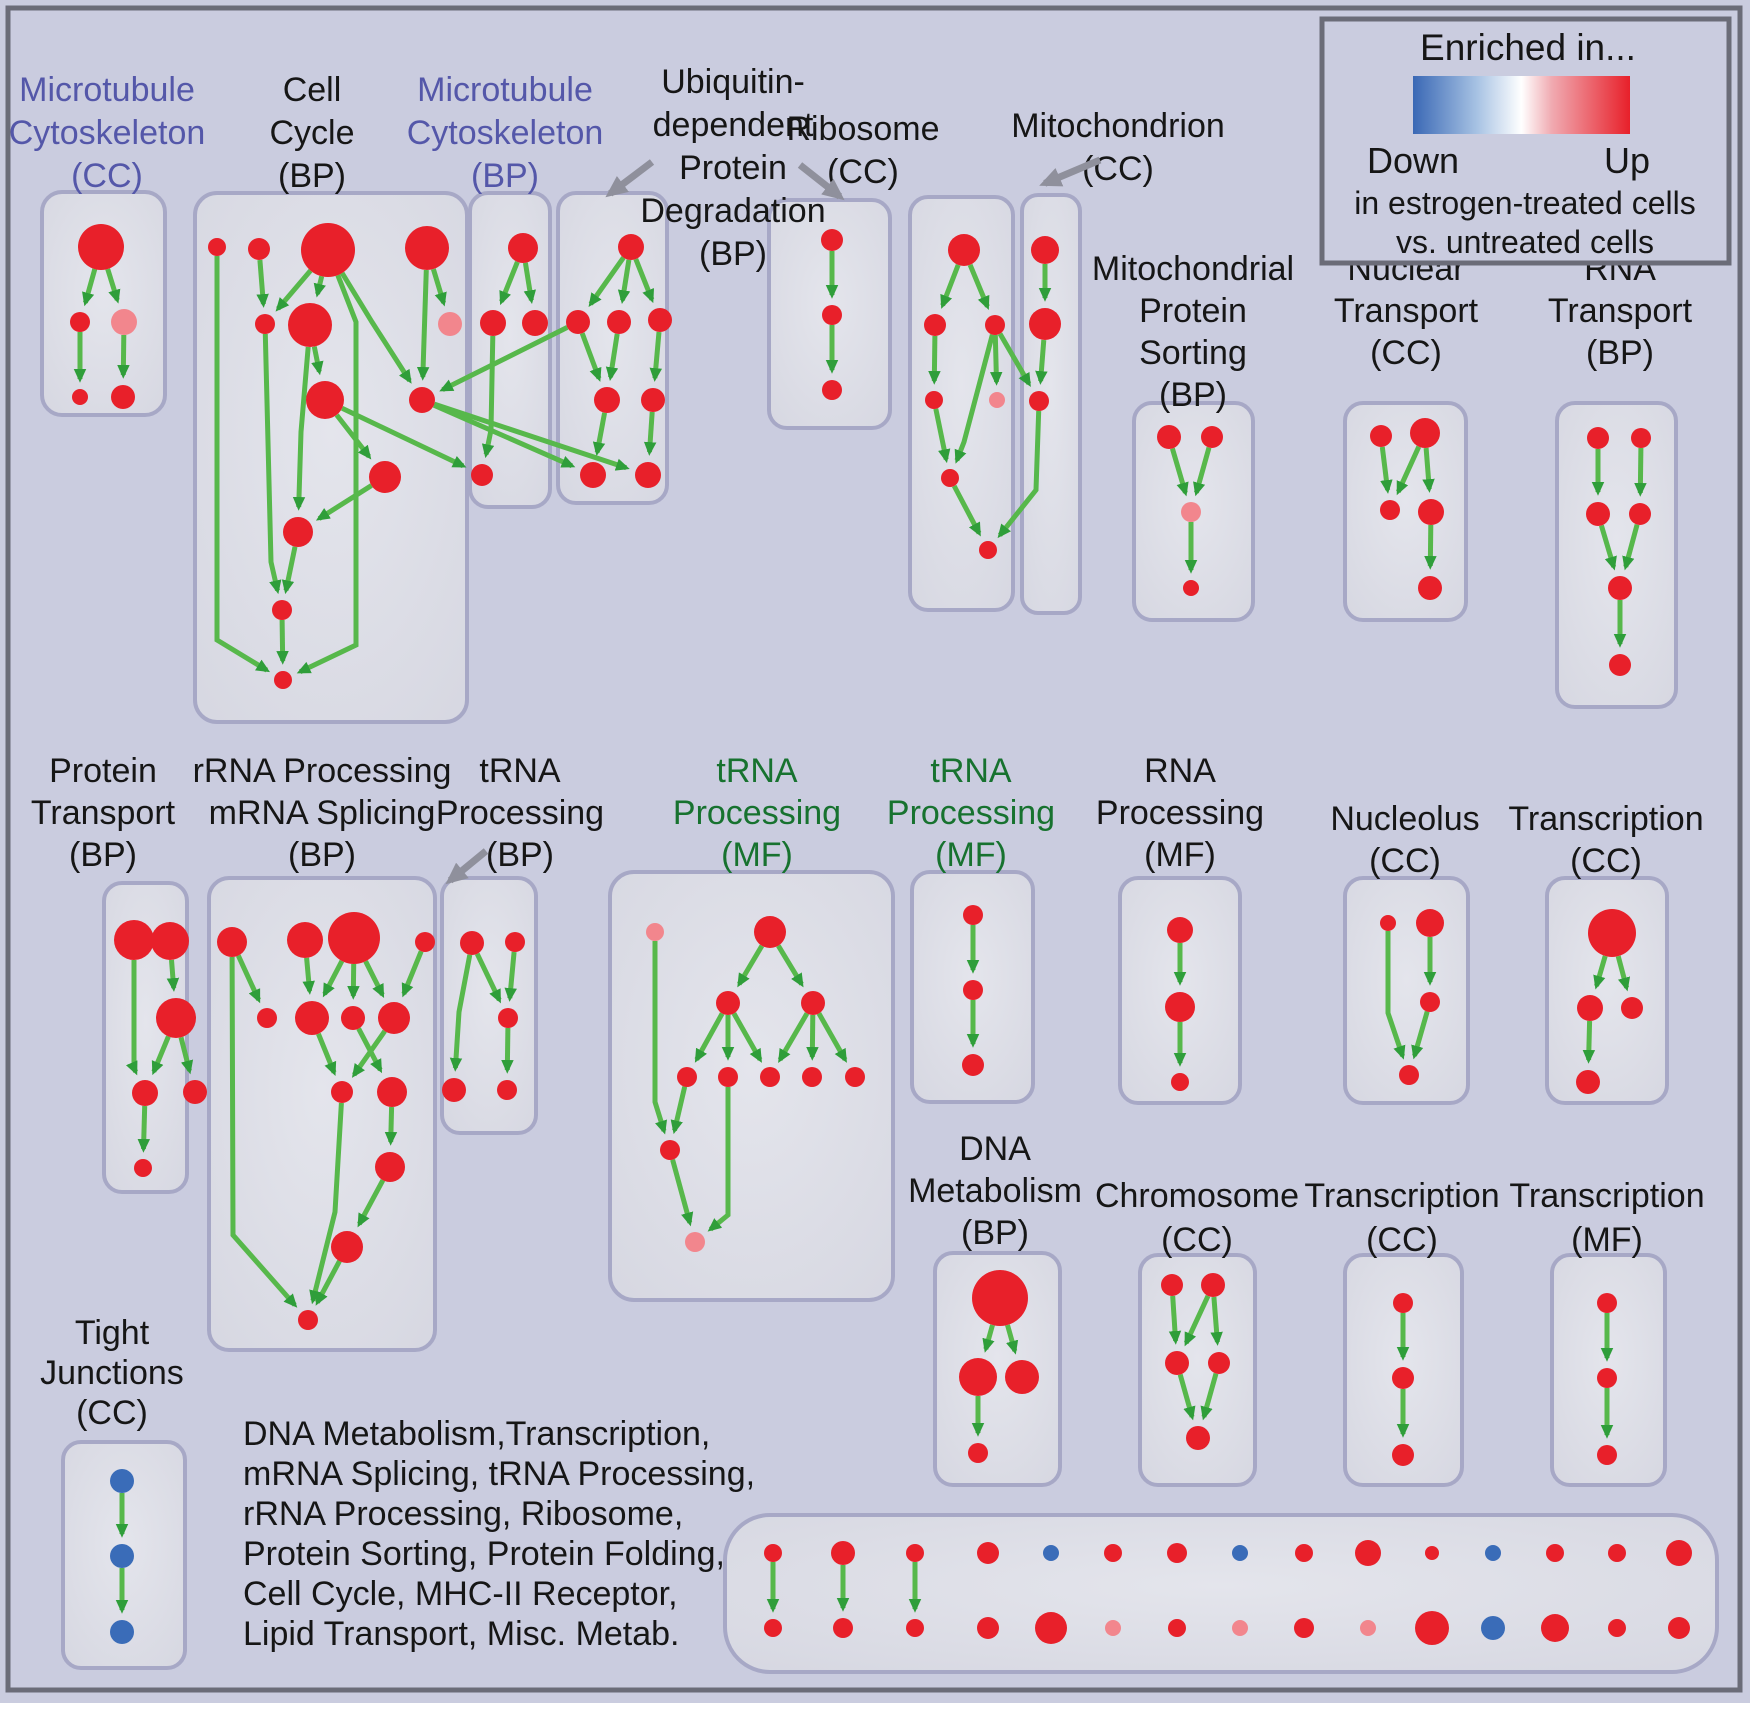 This screenshot has height=1715, width=1750. I want to click on microtubule-cytoskeleton-bp-edge, so click(509, 283).